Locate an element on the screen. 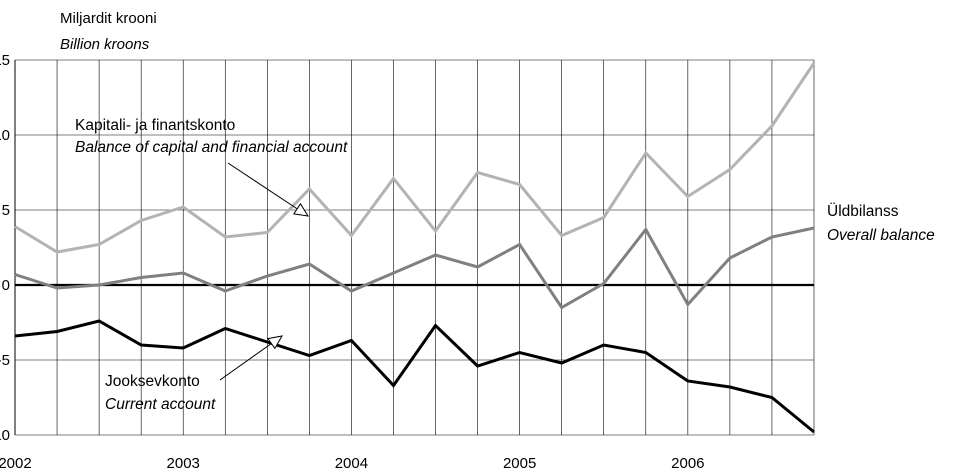 This screenshot has height=473, width=961. series-label-current-et: Jooksevkonto is located at coordinates (152, 381).